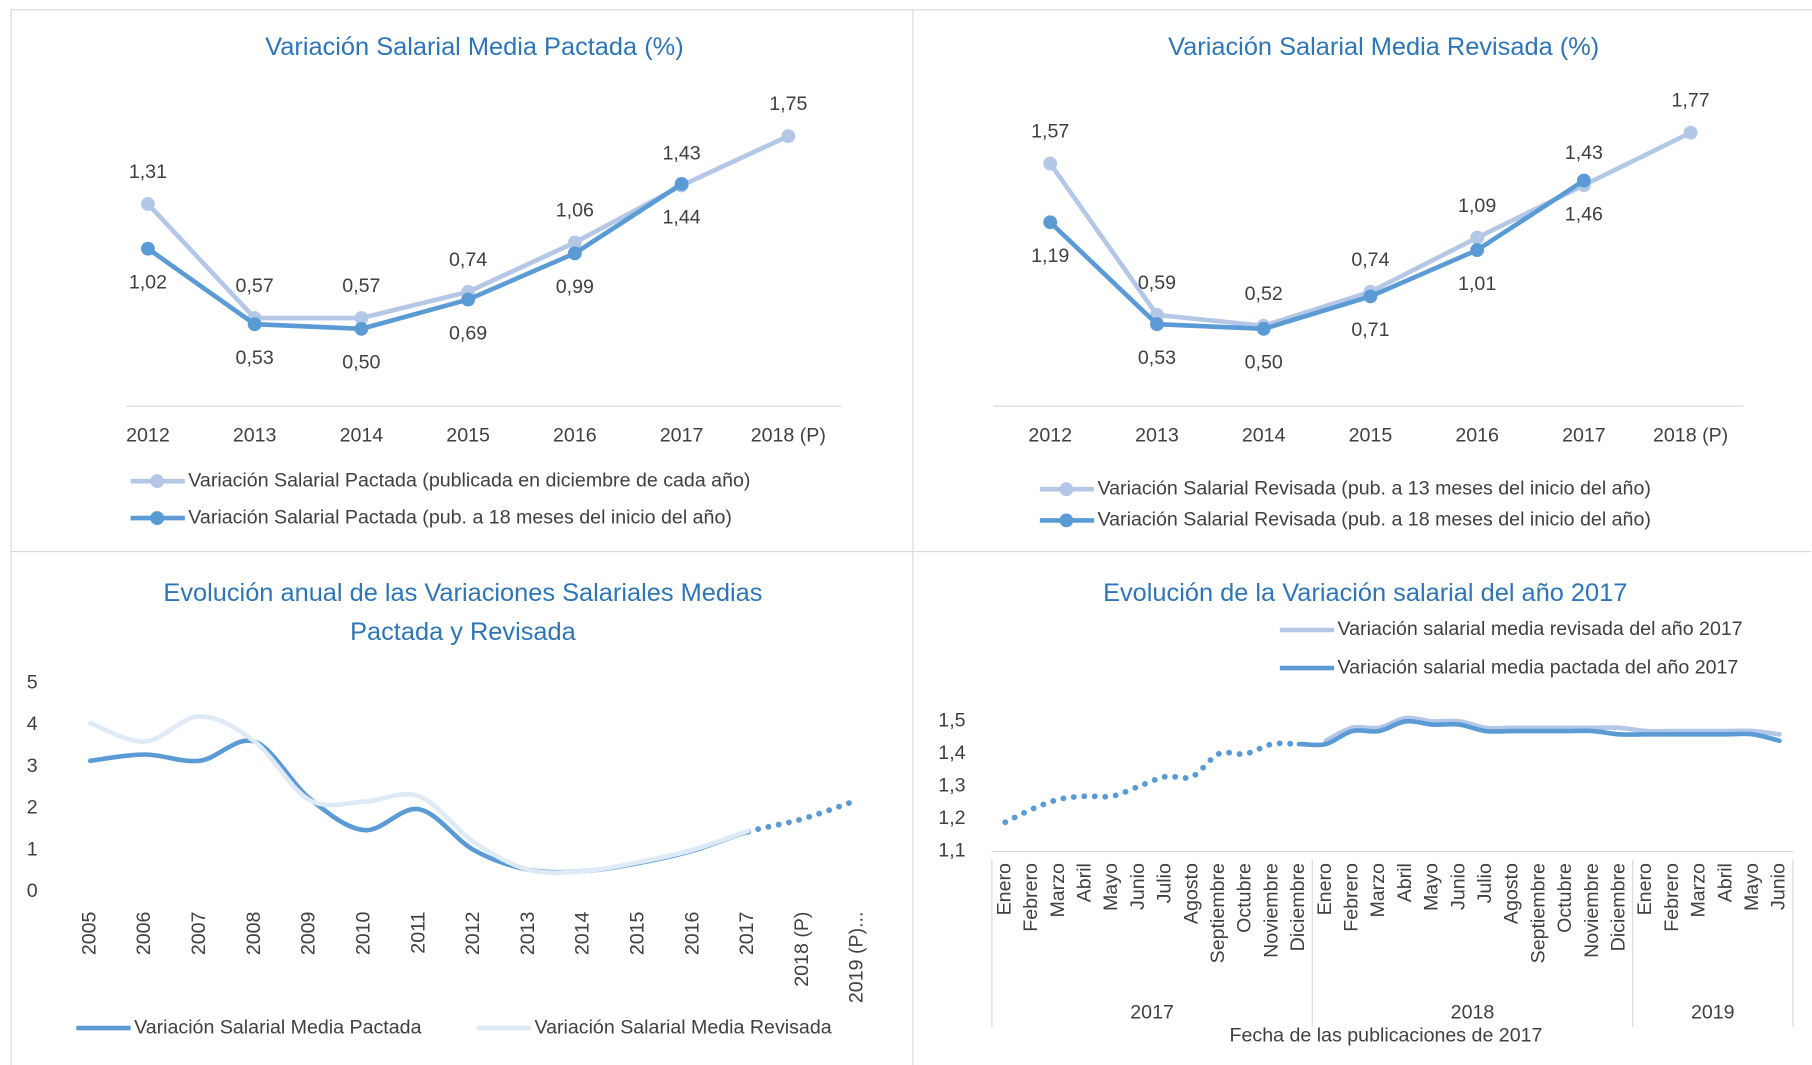 The image size is (1812, 1065). Describe the element at coordinates (682, 1027) in the screenshot. I see `legend-label: Variación Salarial Media Revisada` at that location.